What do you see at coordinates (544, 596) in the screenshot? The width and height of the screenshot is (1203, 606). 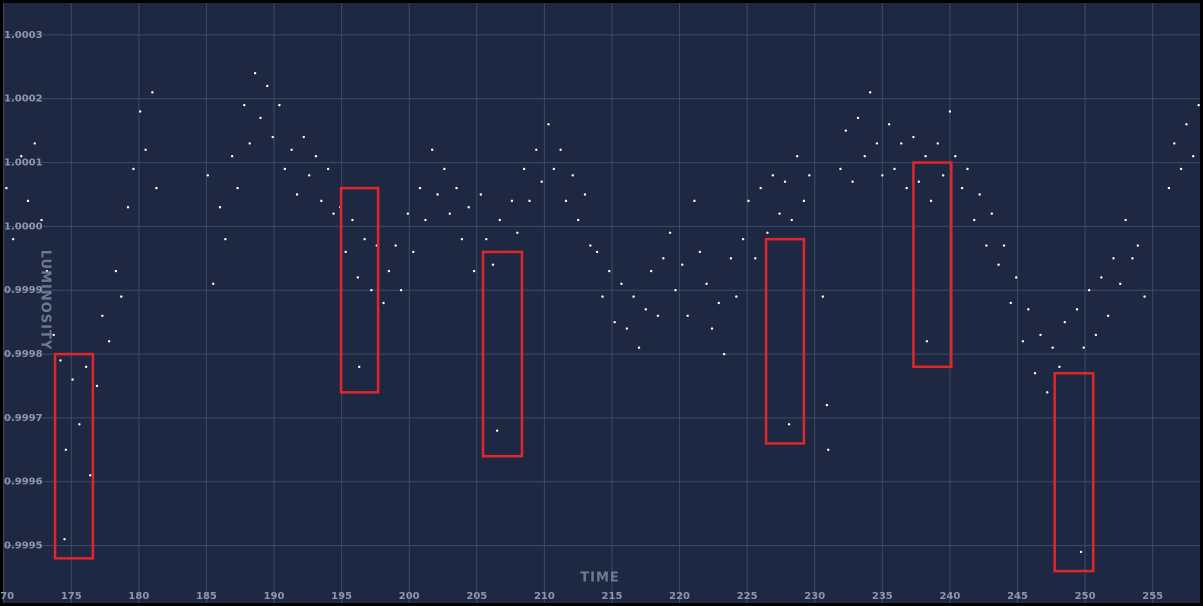 I see `x-tick-label: 210` at bounding box center [544, 596].